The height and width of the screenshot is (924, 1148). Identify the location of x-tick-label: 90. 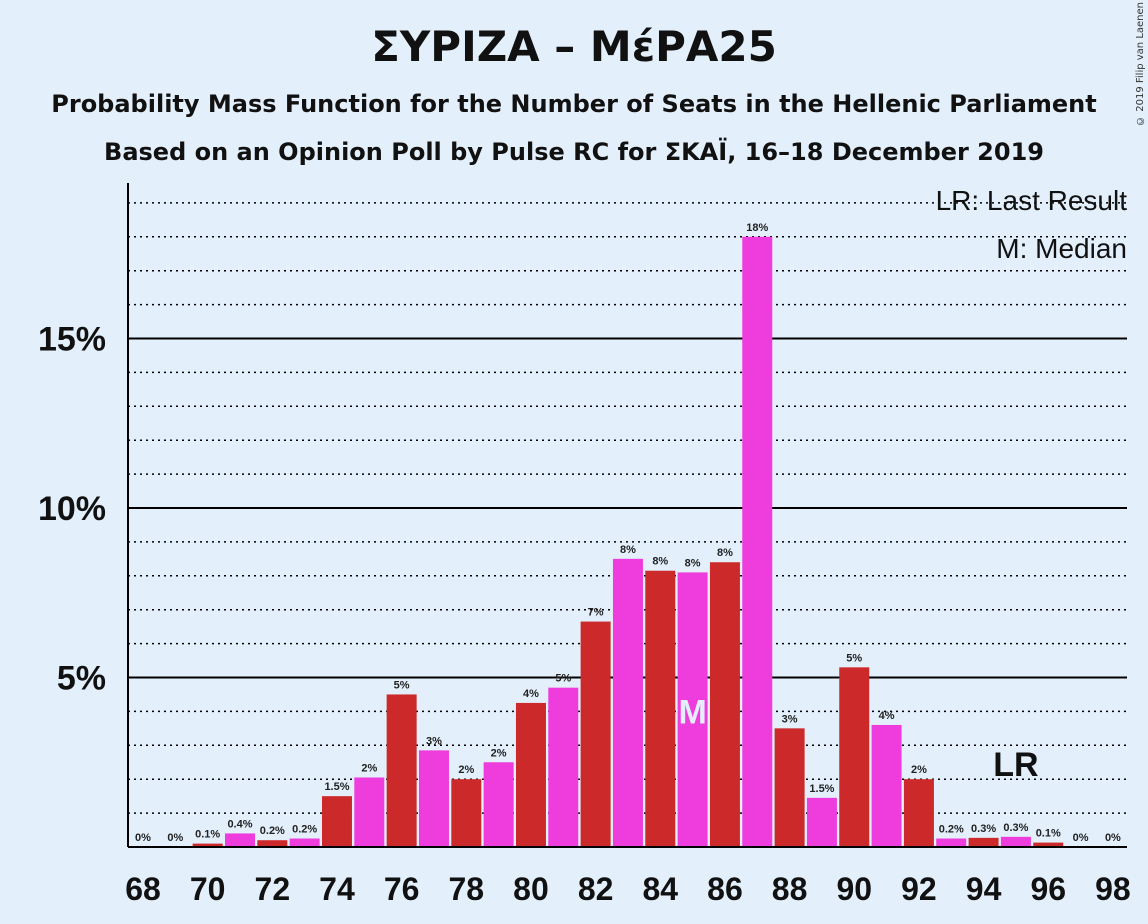
(854, 889).